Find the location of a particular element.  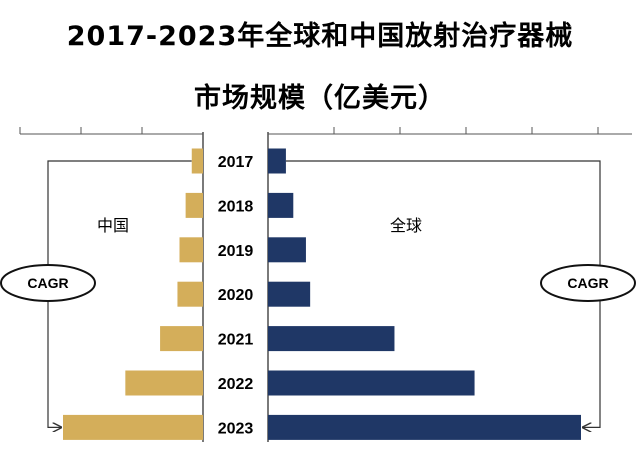

bar-global-2017 is located at coordinates (277, 161).